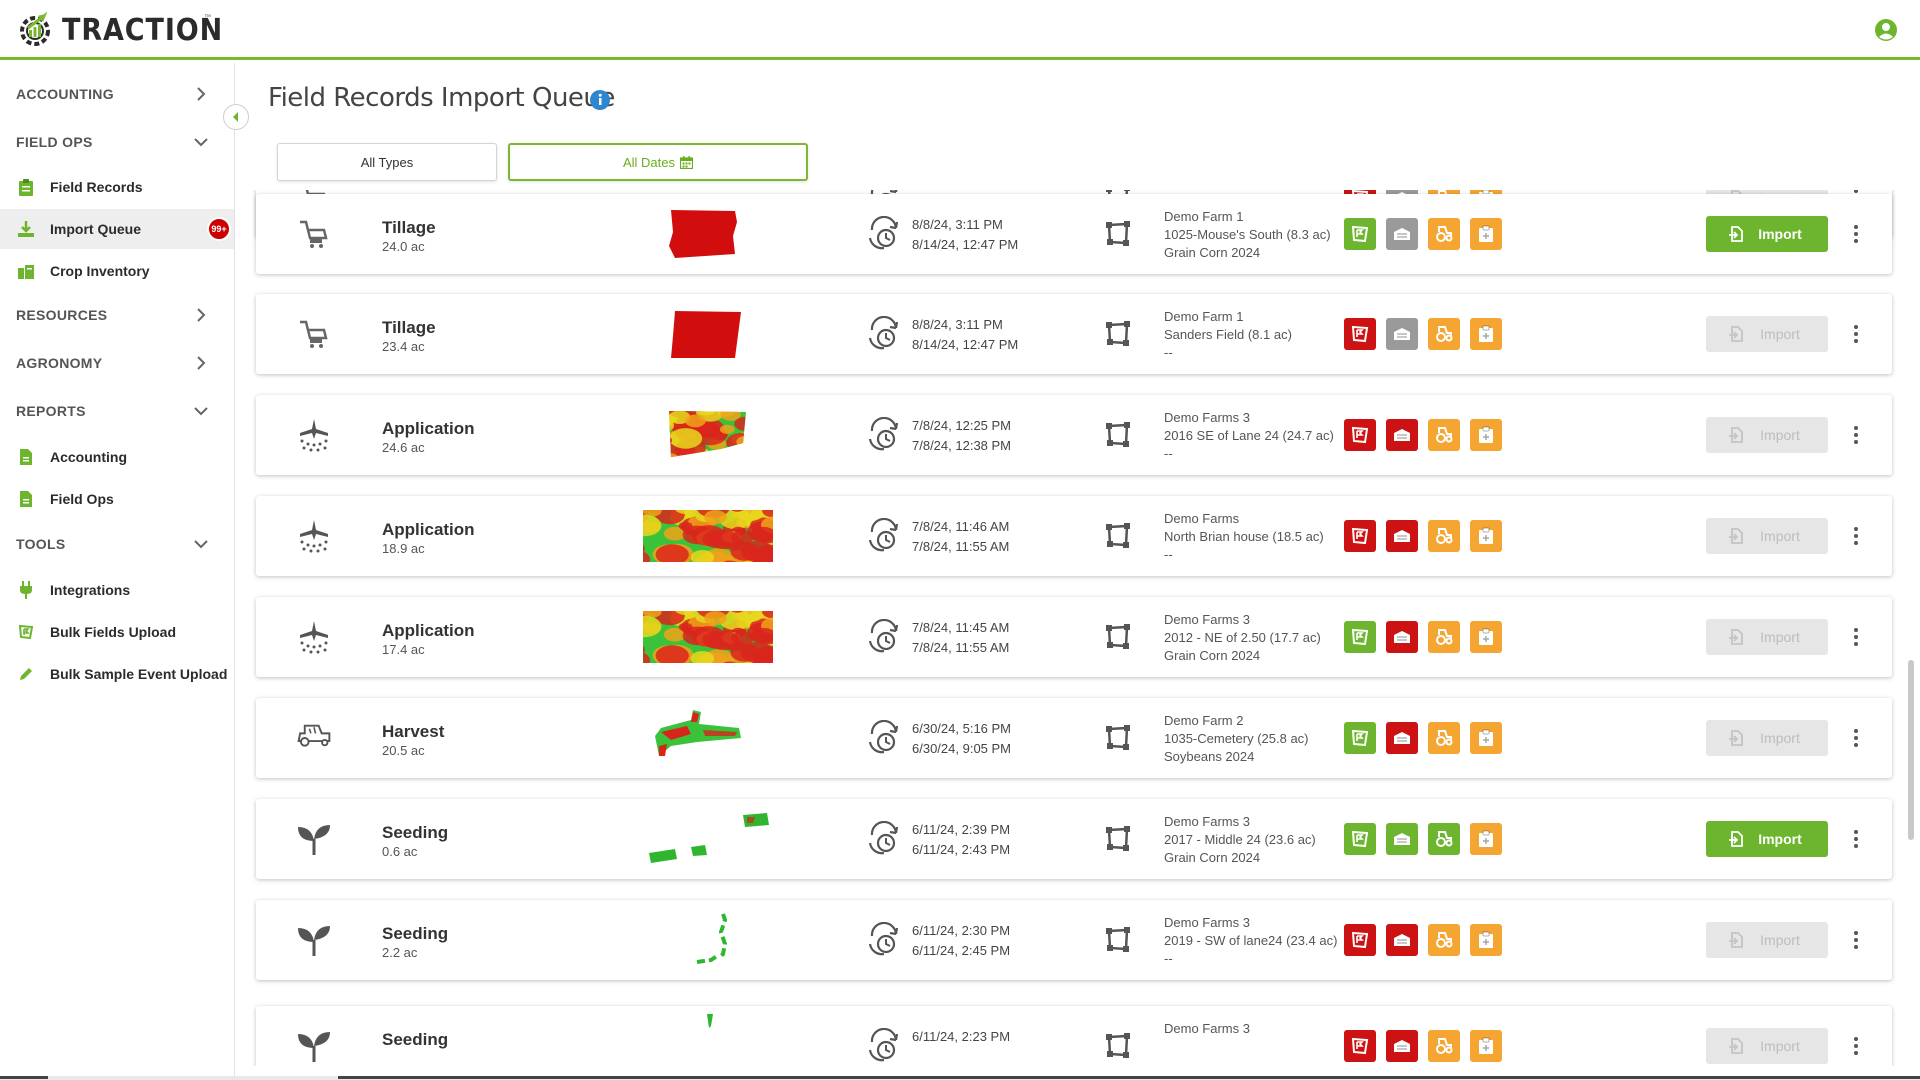  I want to click on sidebar-item-field-records: Field Records, so click(117, 187).